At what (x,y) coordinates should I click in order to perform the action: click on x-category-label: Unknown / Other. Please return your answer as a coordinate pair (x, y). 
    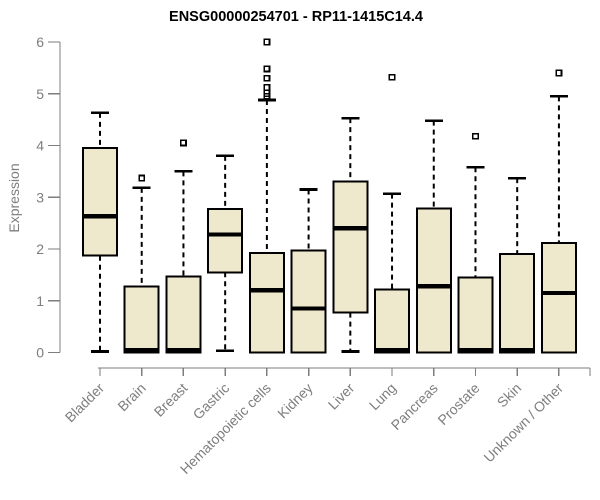
    Looking at the image, I should click on (523, 423).